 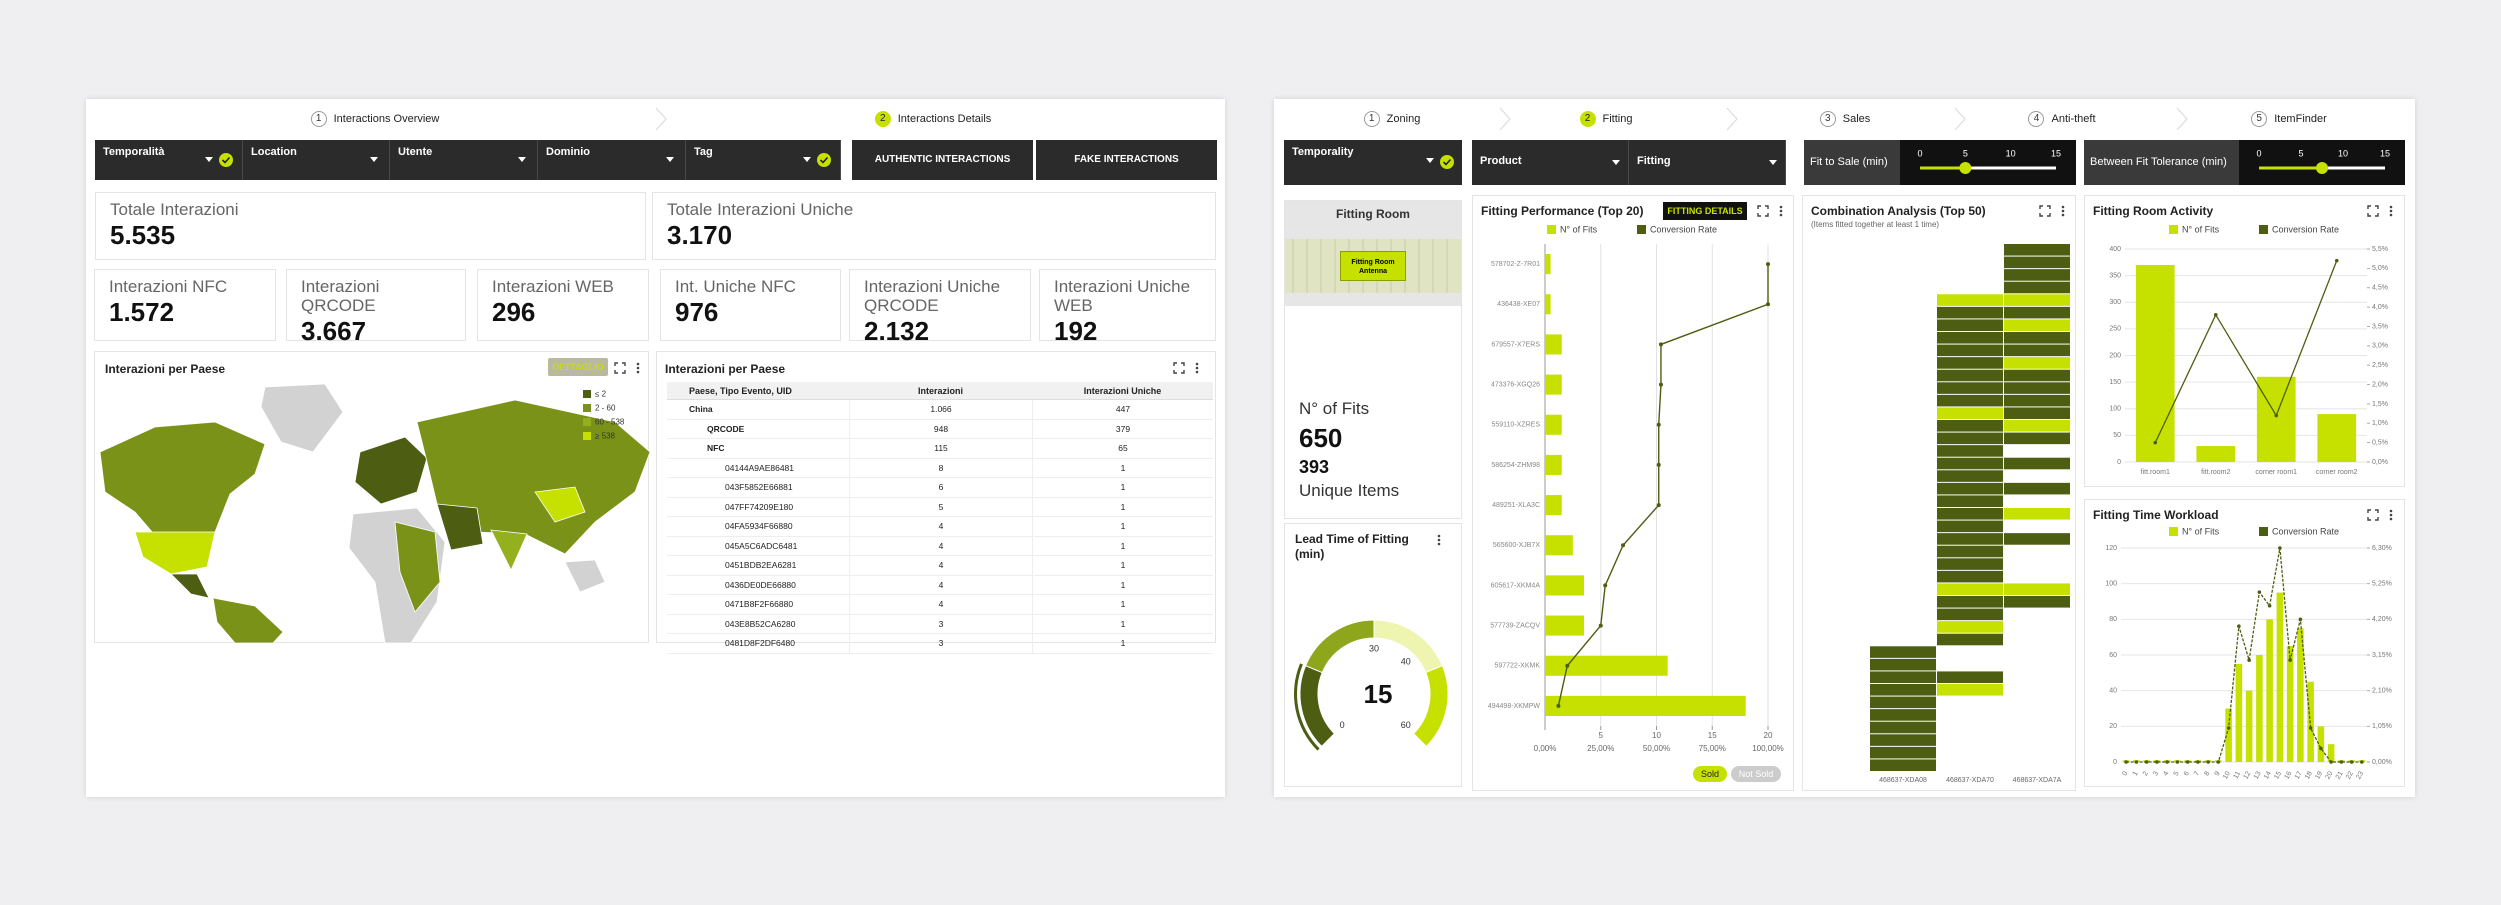 I want to click on filter-dropdown: Dominio, so click(x=612, y=160).